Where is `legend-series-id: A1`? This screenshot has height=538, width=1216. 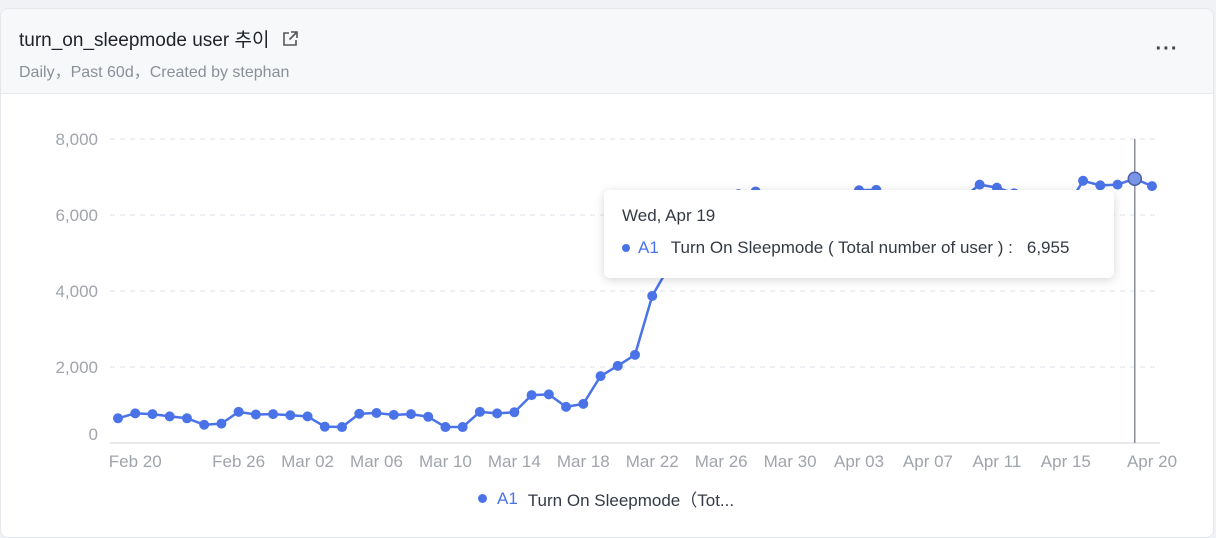
legend-series-id: A1 is located at coordinates (507, 498).